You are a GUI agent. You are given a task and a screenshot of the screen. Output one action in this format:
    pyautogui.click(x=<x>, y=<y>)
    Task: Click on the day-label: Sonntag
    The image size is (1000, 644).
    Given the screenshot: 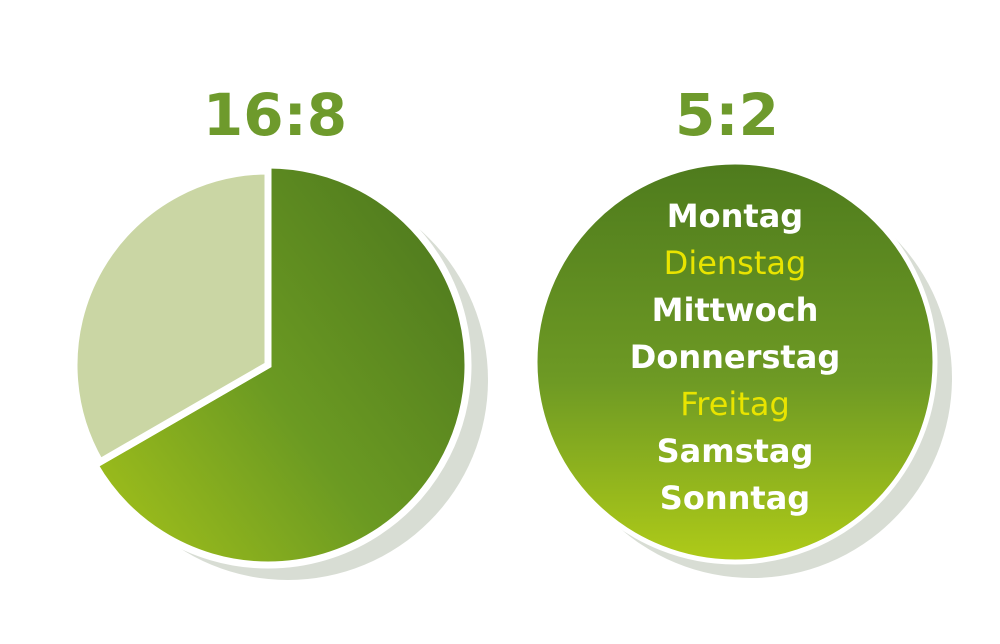 What is the action you would take?
    pyautogui.click(x=735, y=498)
    